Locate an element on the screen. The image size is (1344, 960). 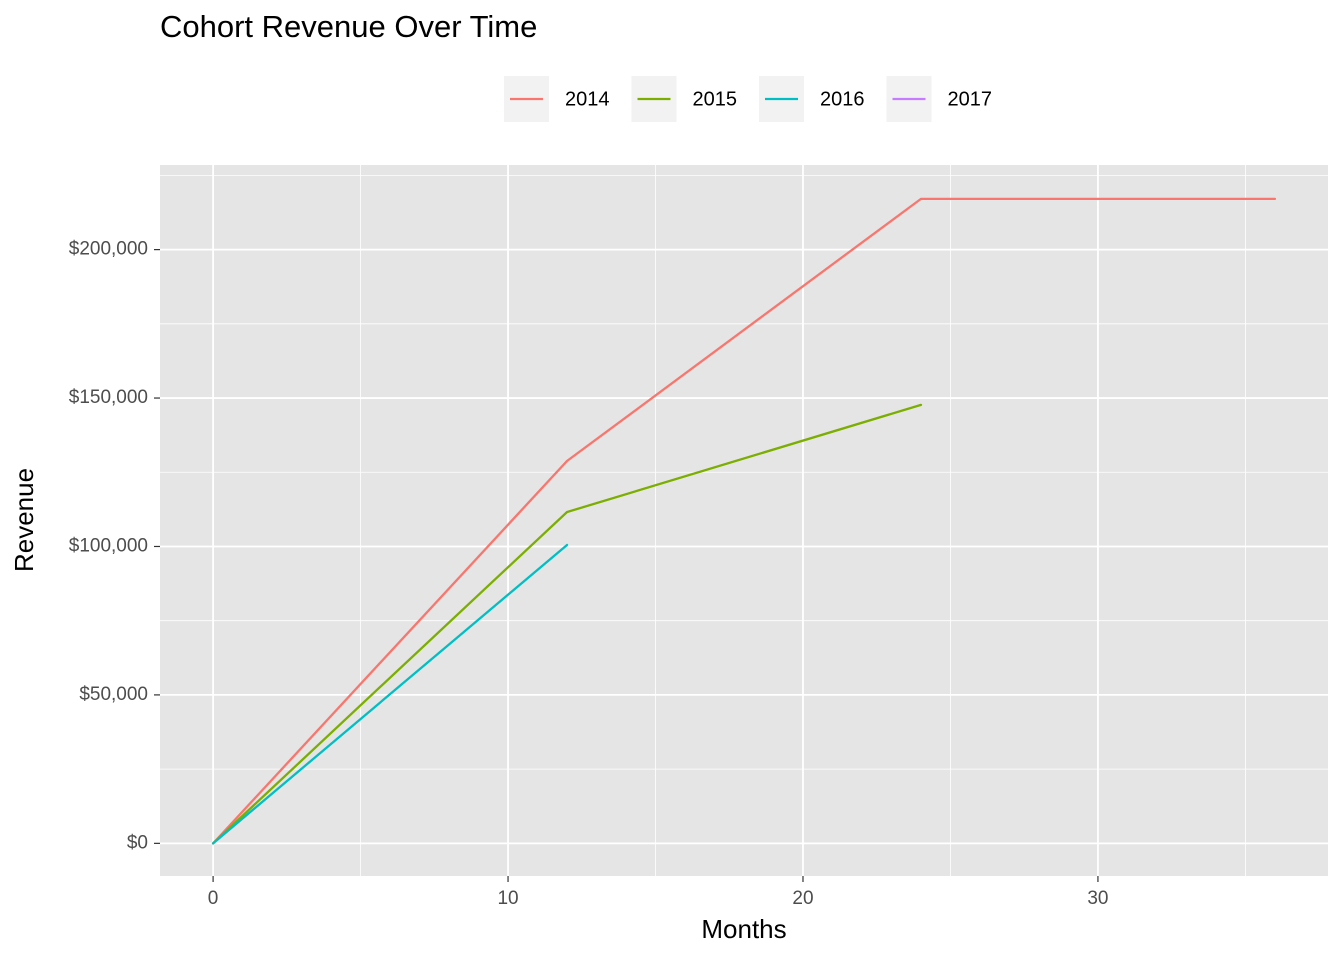
y-tick-label: $0 is located at coordinates (137, 842).